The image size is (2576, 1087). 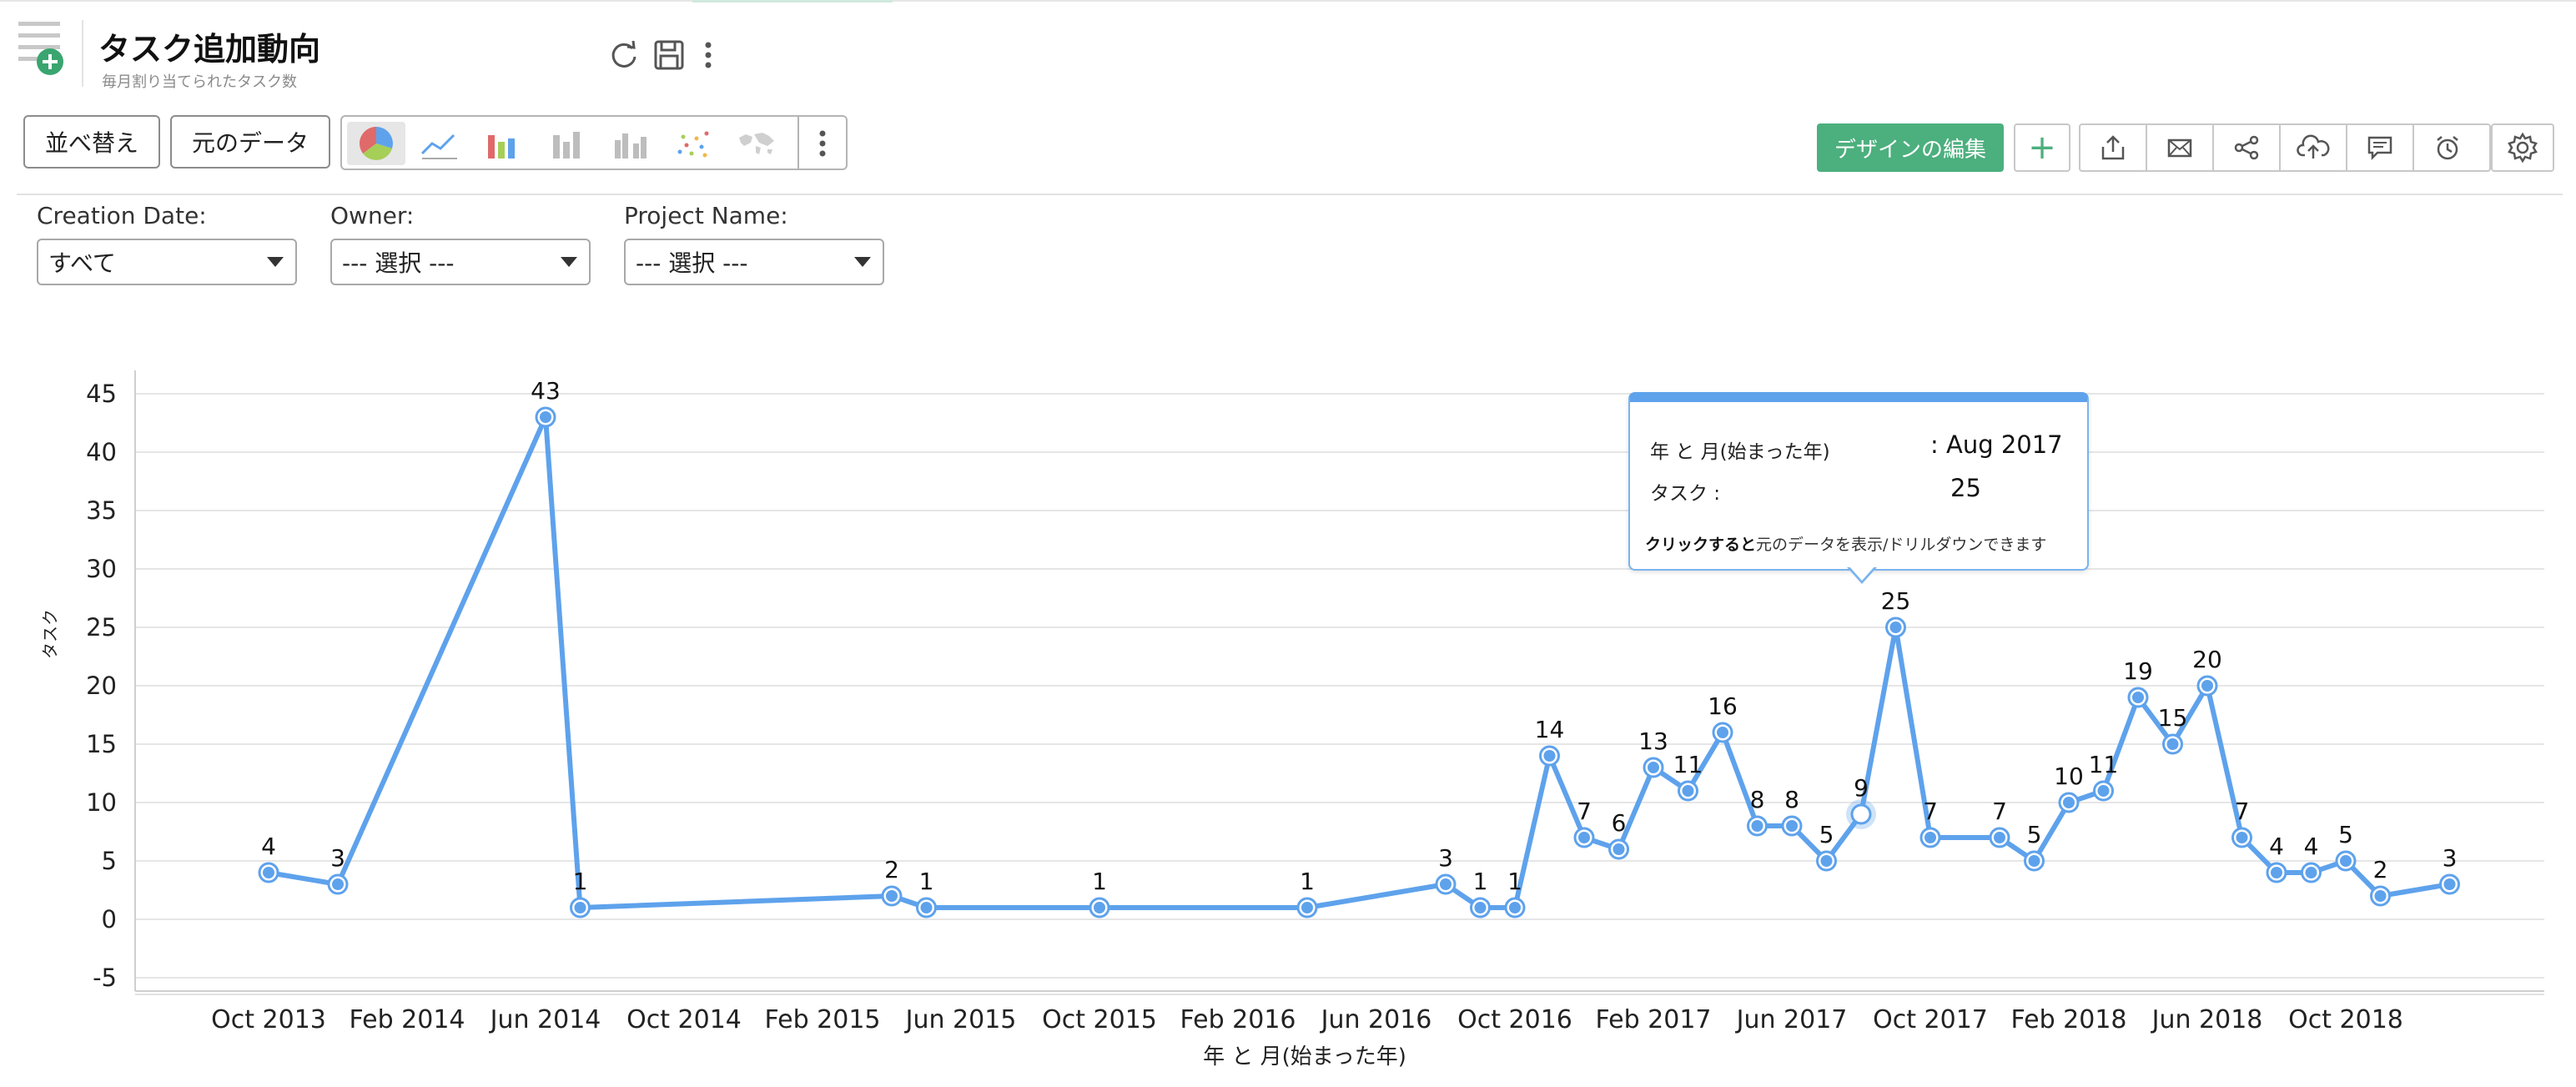 What do you see at coordinates (1685, 494) in the screenshot?
I see `tooltip-task-label: タスク :` at bounding box center [1685, 494].